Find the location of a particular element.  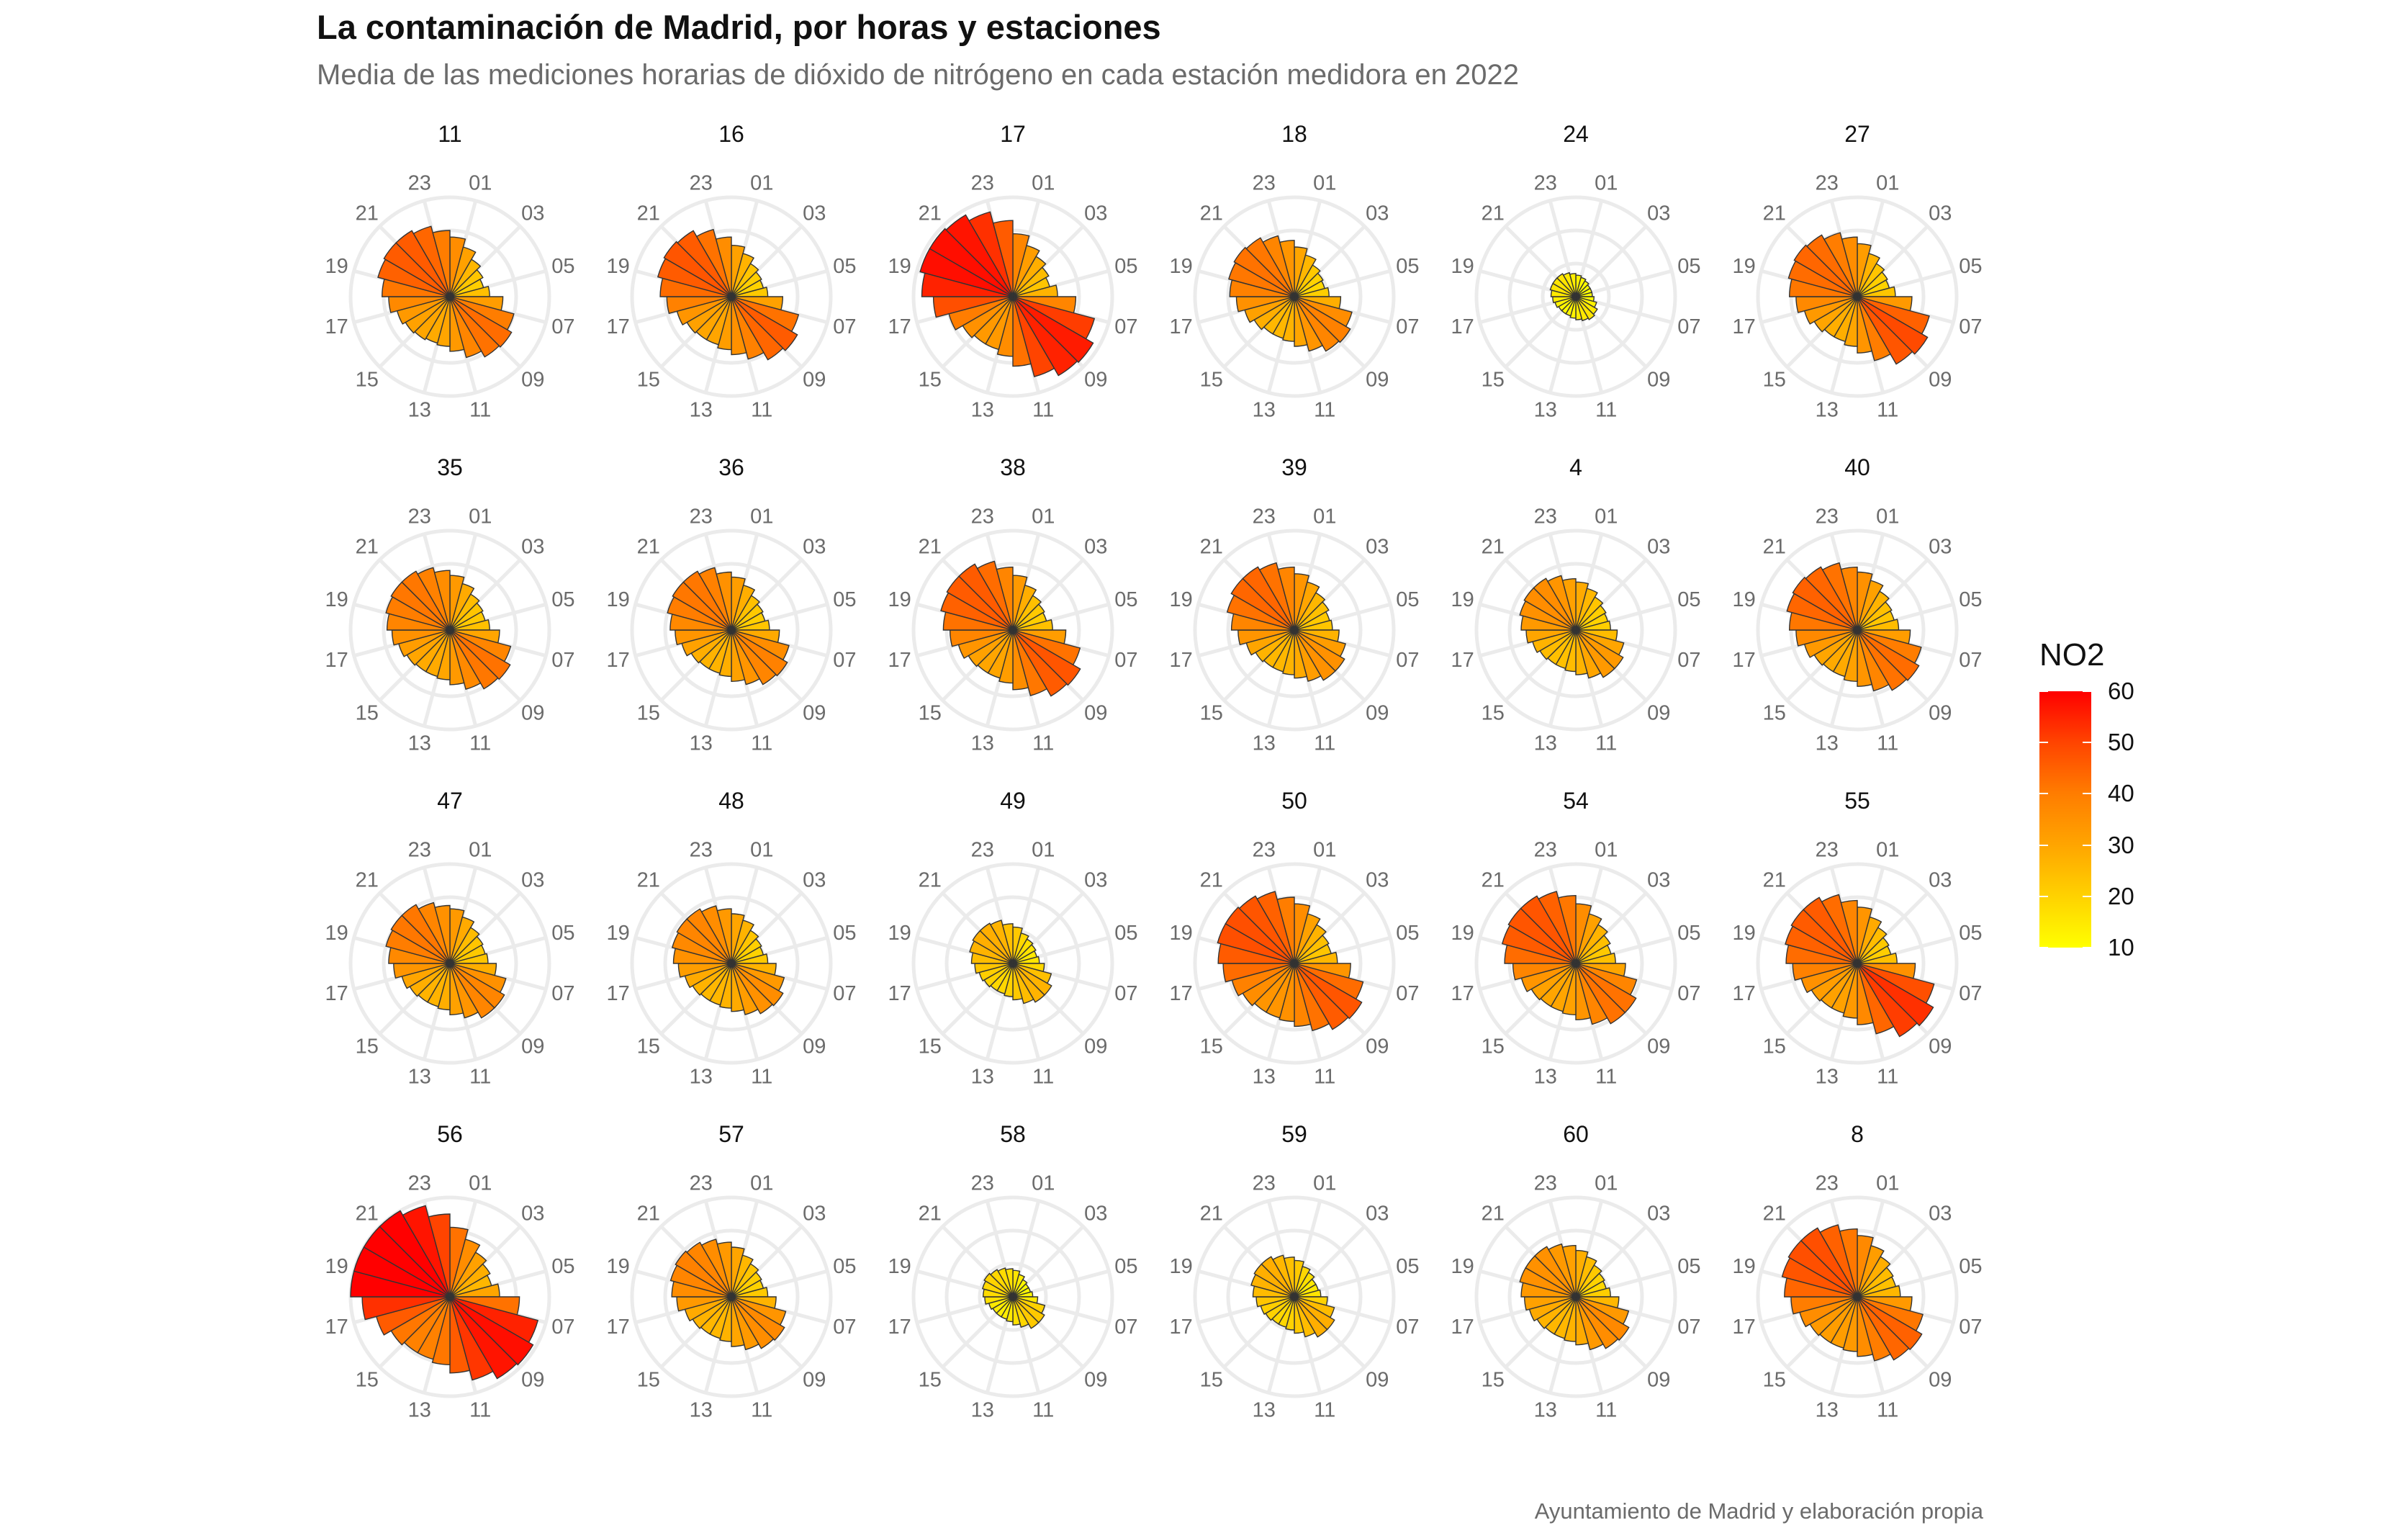

facet-panel-55: 55 01 03 05 07 09 11 13 15 17 19 21 23 is located at coordinates (1857, 938).